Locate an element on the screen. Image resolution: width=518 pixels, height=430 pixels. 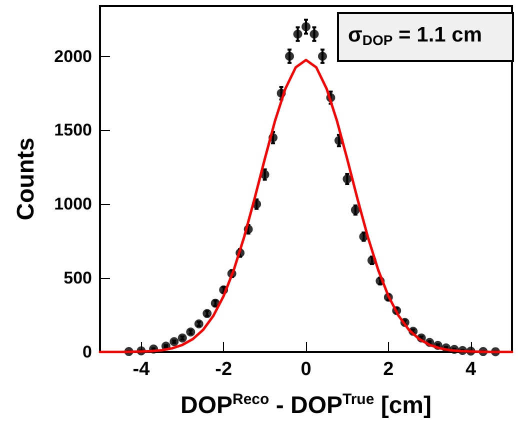
y-tick-label: 1000 is located at coordinates (73, 204).